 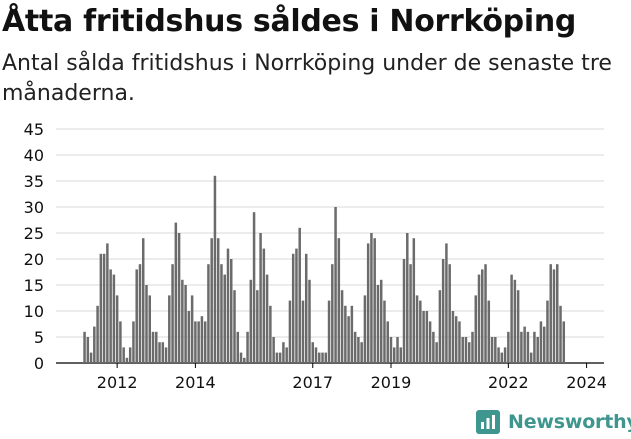 What do you see at coordinates (569, 422) in the screenshot?
I see `brand-name: Newsworthy` at bounding box center [569, 422].